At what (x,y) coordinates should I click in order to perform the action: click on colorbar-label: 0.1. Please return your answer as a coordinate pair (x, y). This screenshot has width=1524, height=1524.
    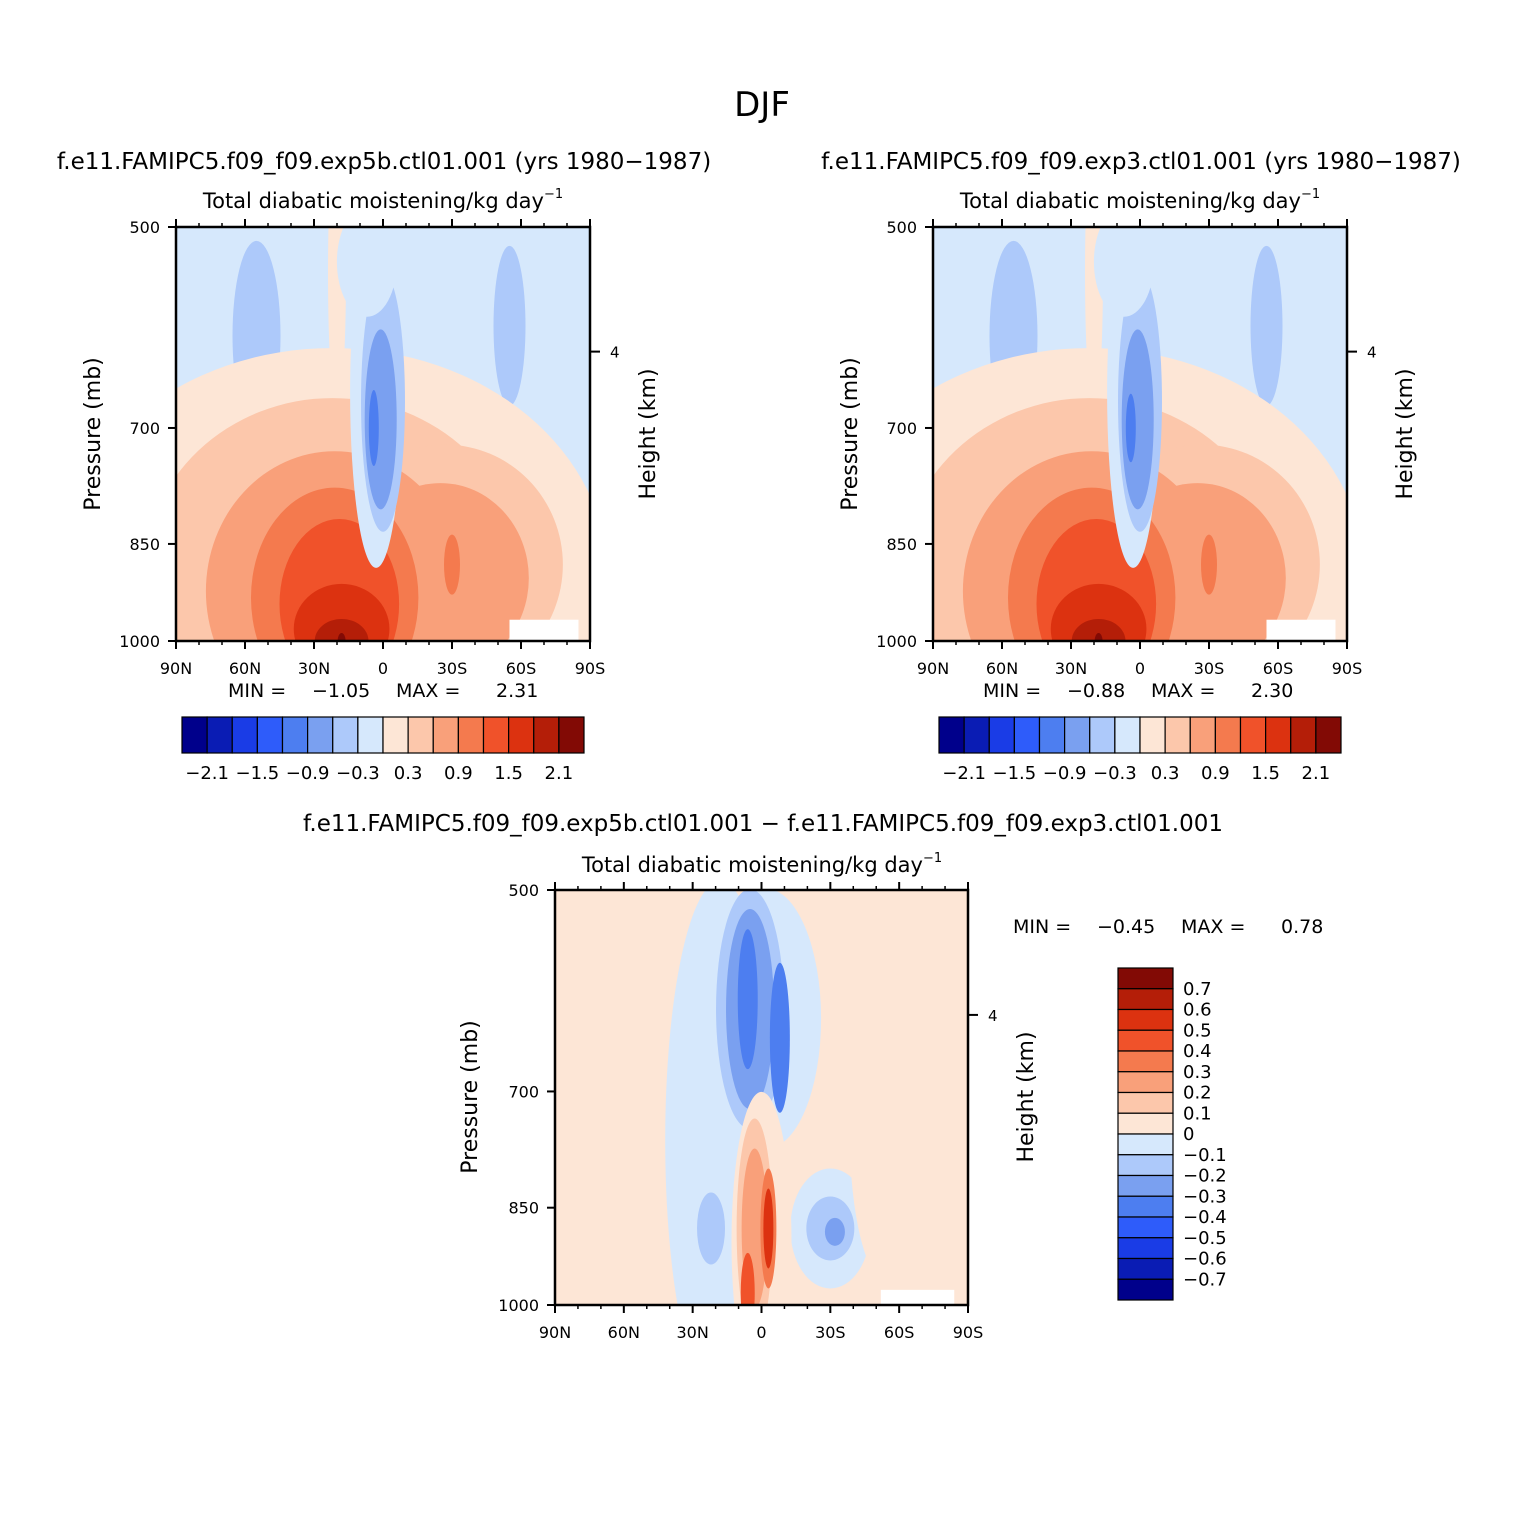
    Looking at the image, I should click on (1197, 1113).